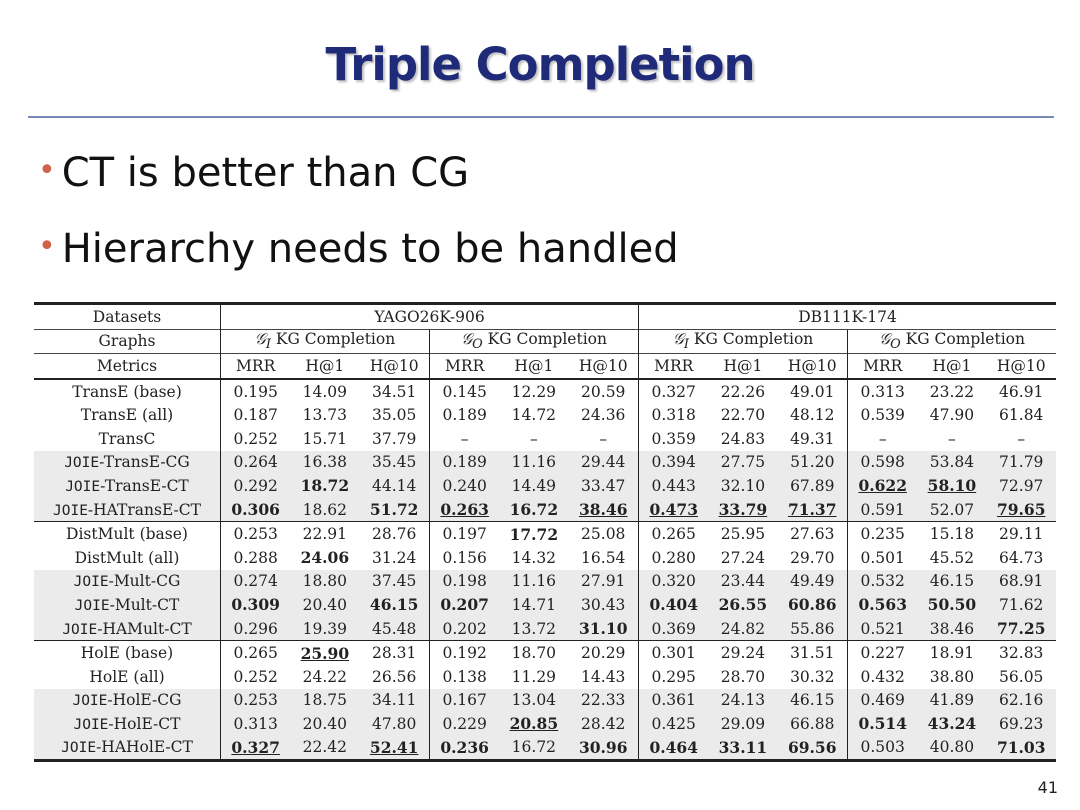  Describe the element at coordinates (743, 581) in the screenshot. I see `table-cell: 23.44` at that location.